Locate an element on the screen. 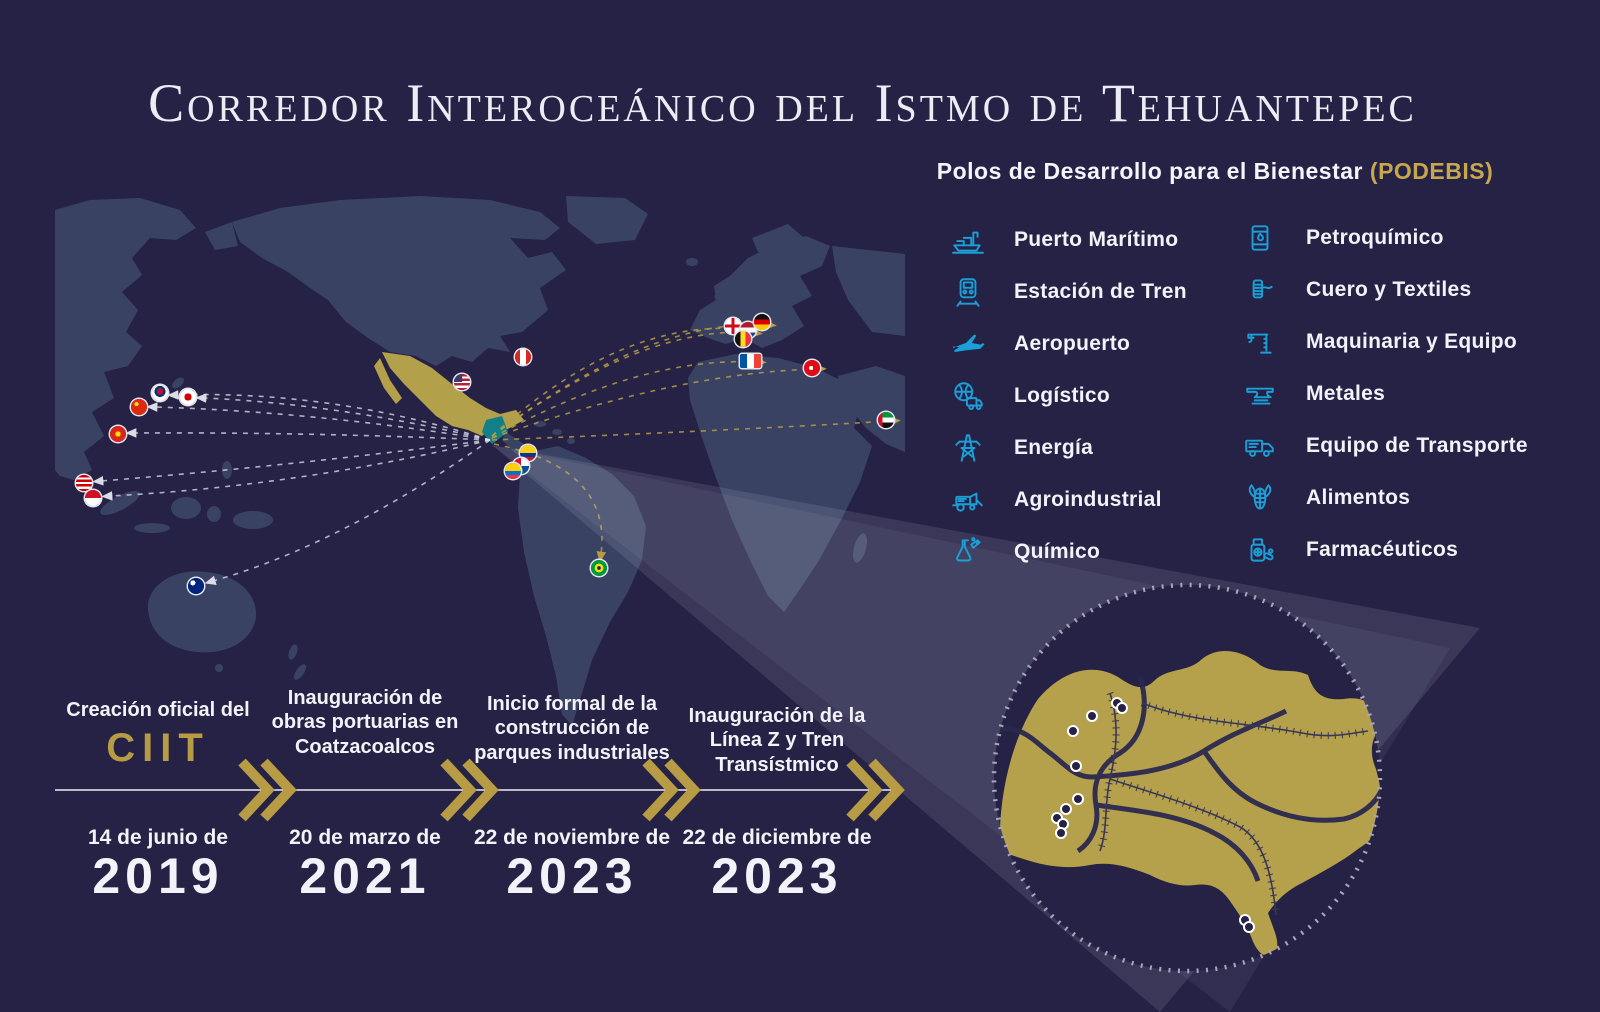 This screenshot has height=1012, width=1600. sector-label: Químico is located at coordinates (1057, 551).